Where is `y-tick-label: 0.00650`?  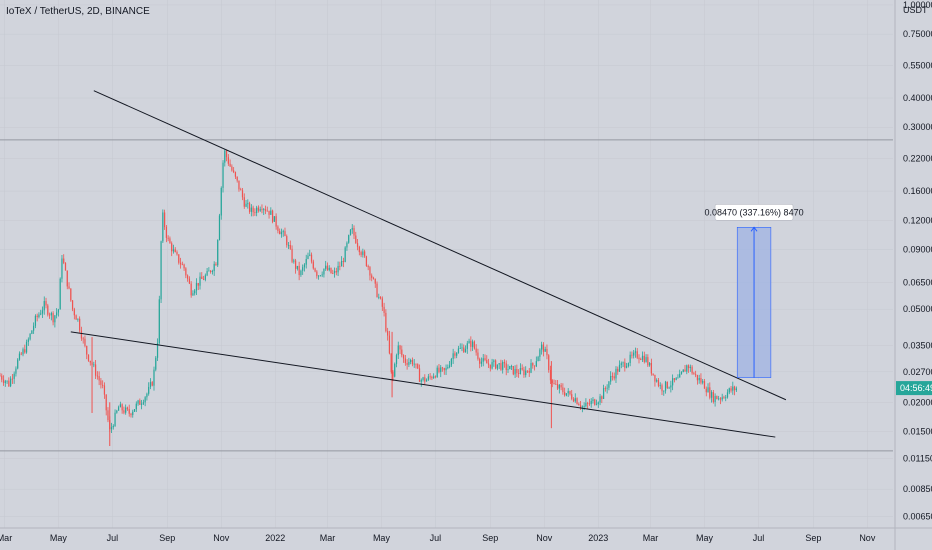
y-tick-label: 0.00650 is located at coordinates (917, 516).